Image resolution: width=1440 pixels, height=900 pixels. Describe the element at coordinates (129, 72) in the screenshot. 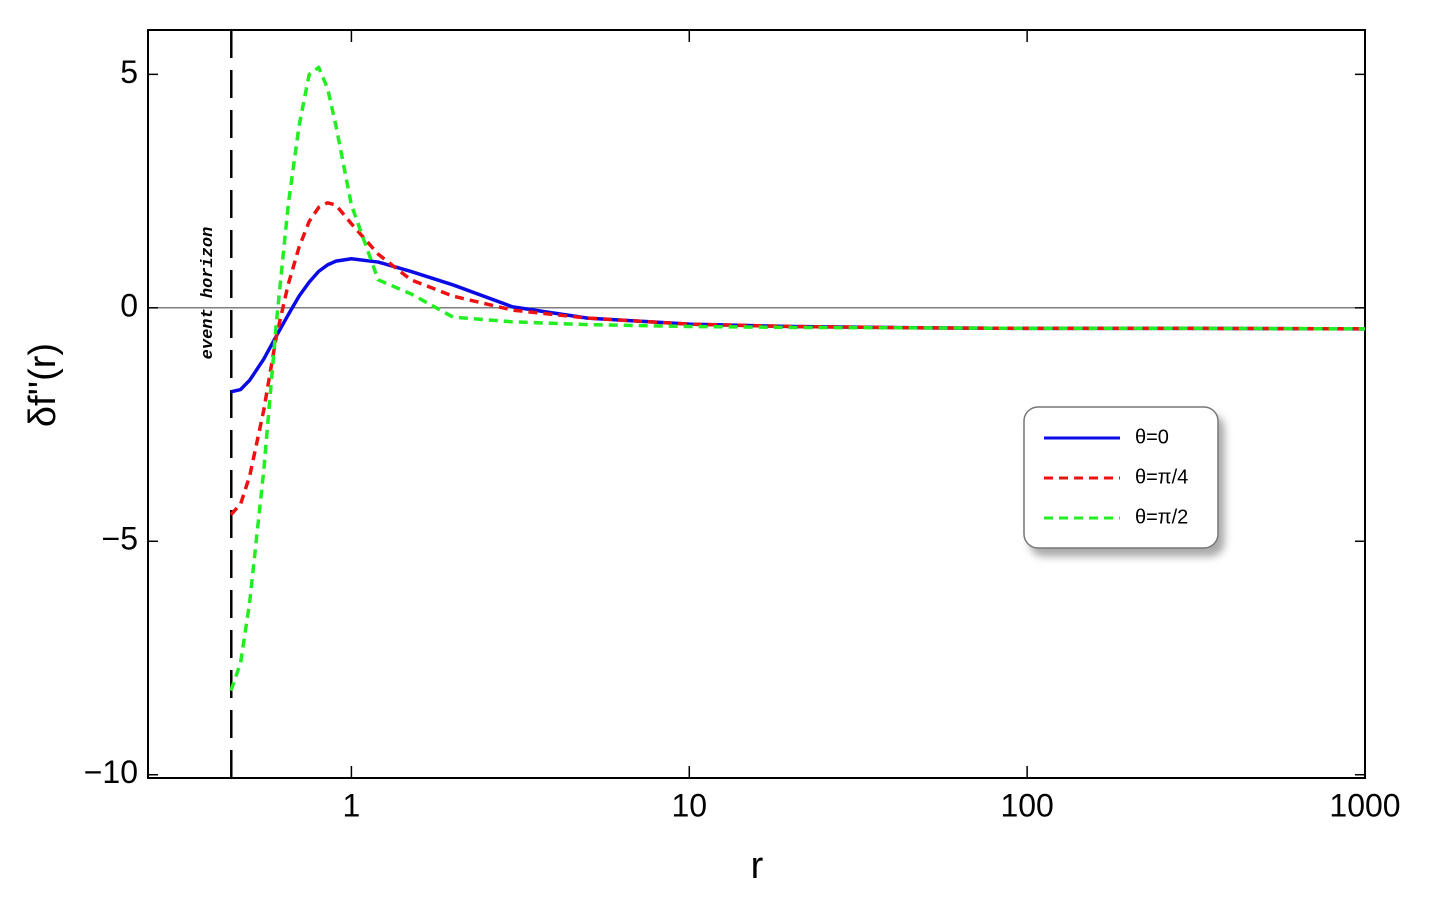

I see `y-tick-label: 5` at that location.